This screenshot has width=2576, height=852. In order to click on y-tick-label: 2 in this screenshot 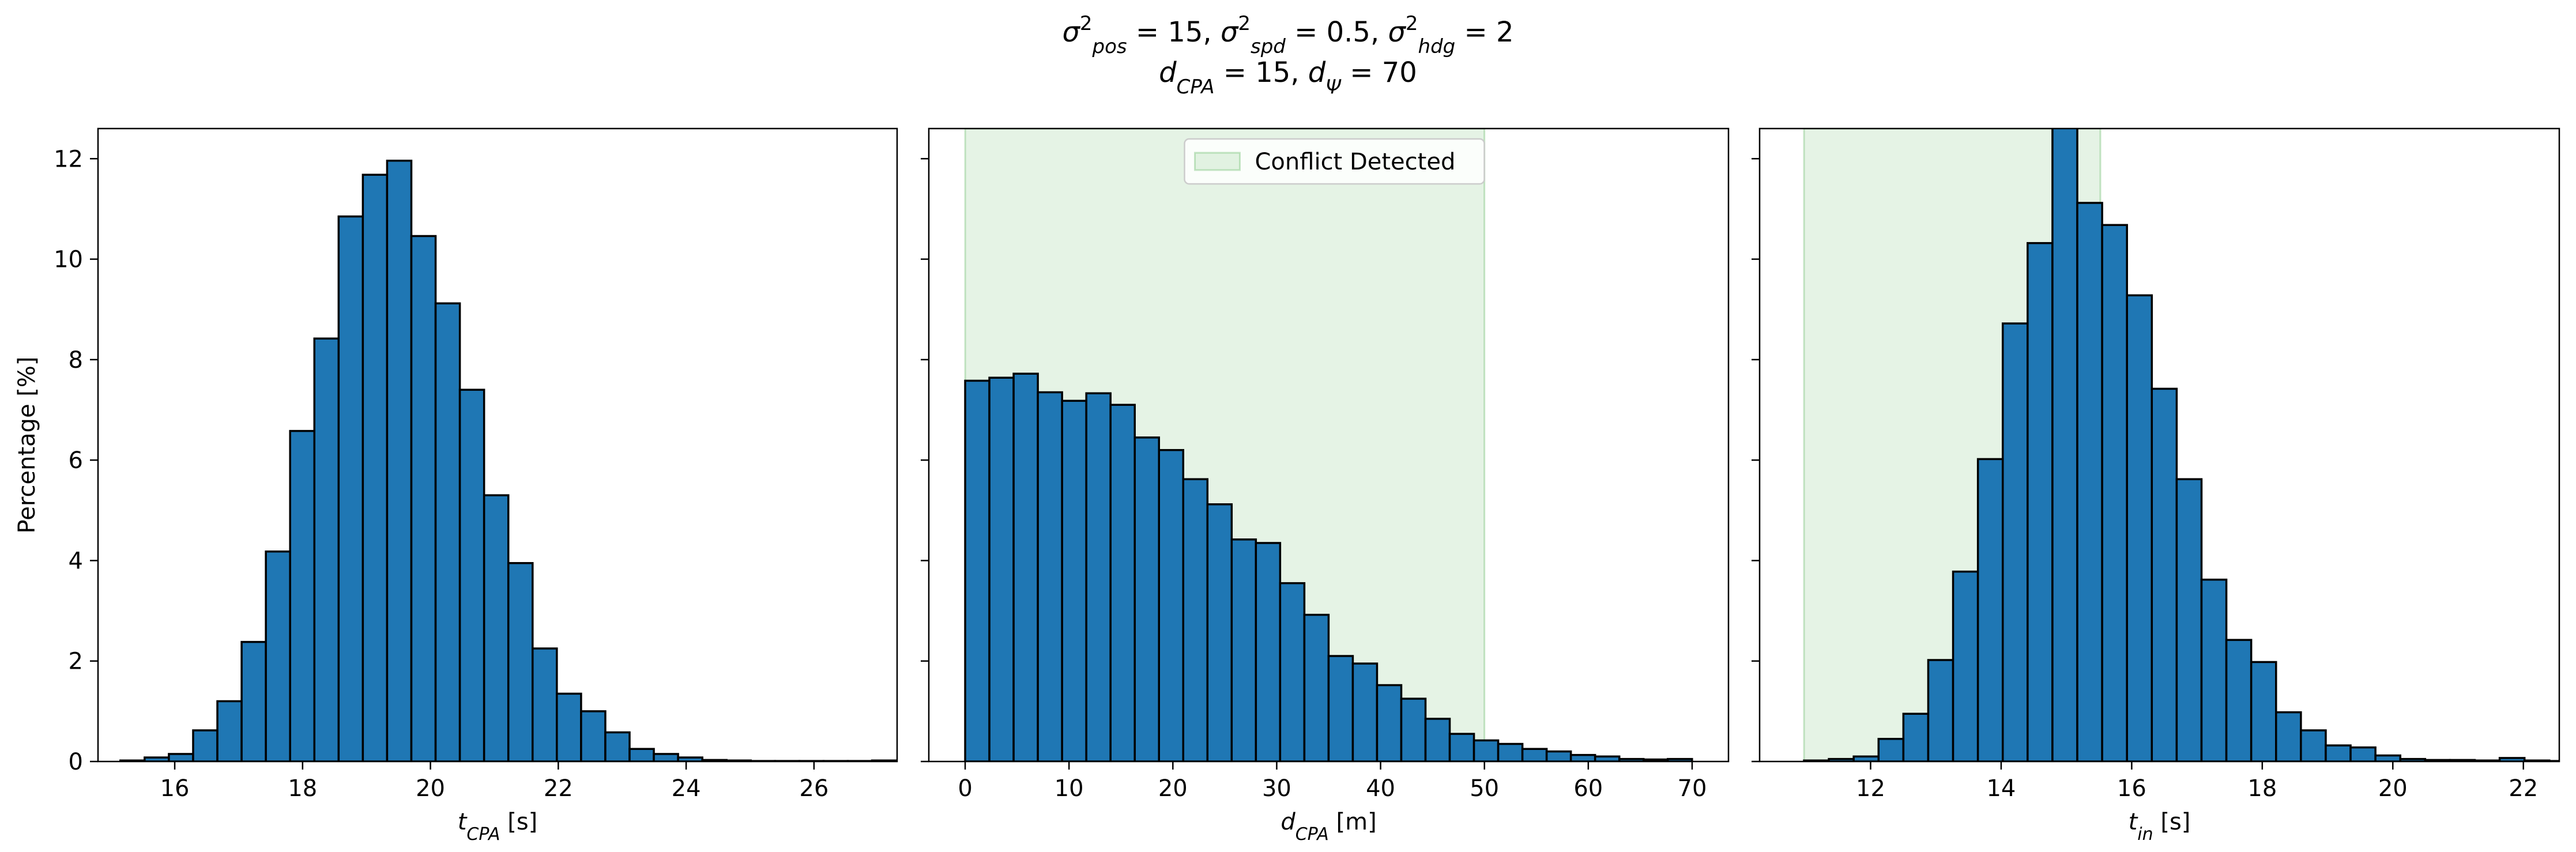, I will do `click(76, 662)`.